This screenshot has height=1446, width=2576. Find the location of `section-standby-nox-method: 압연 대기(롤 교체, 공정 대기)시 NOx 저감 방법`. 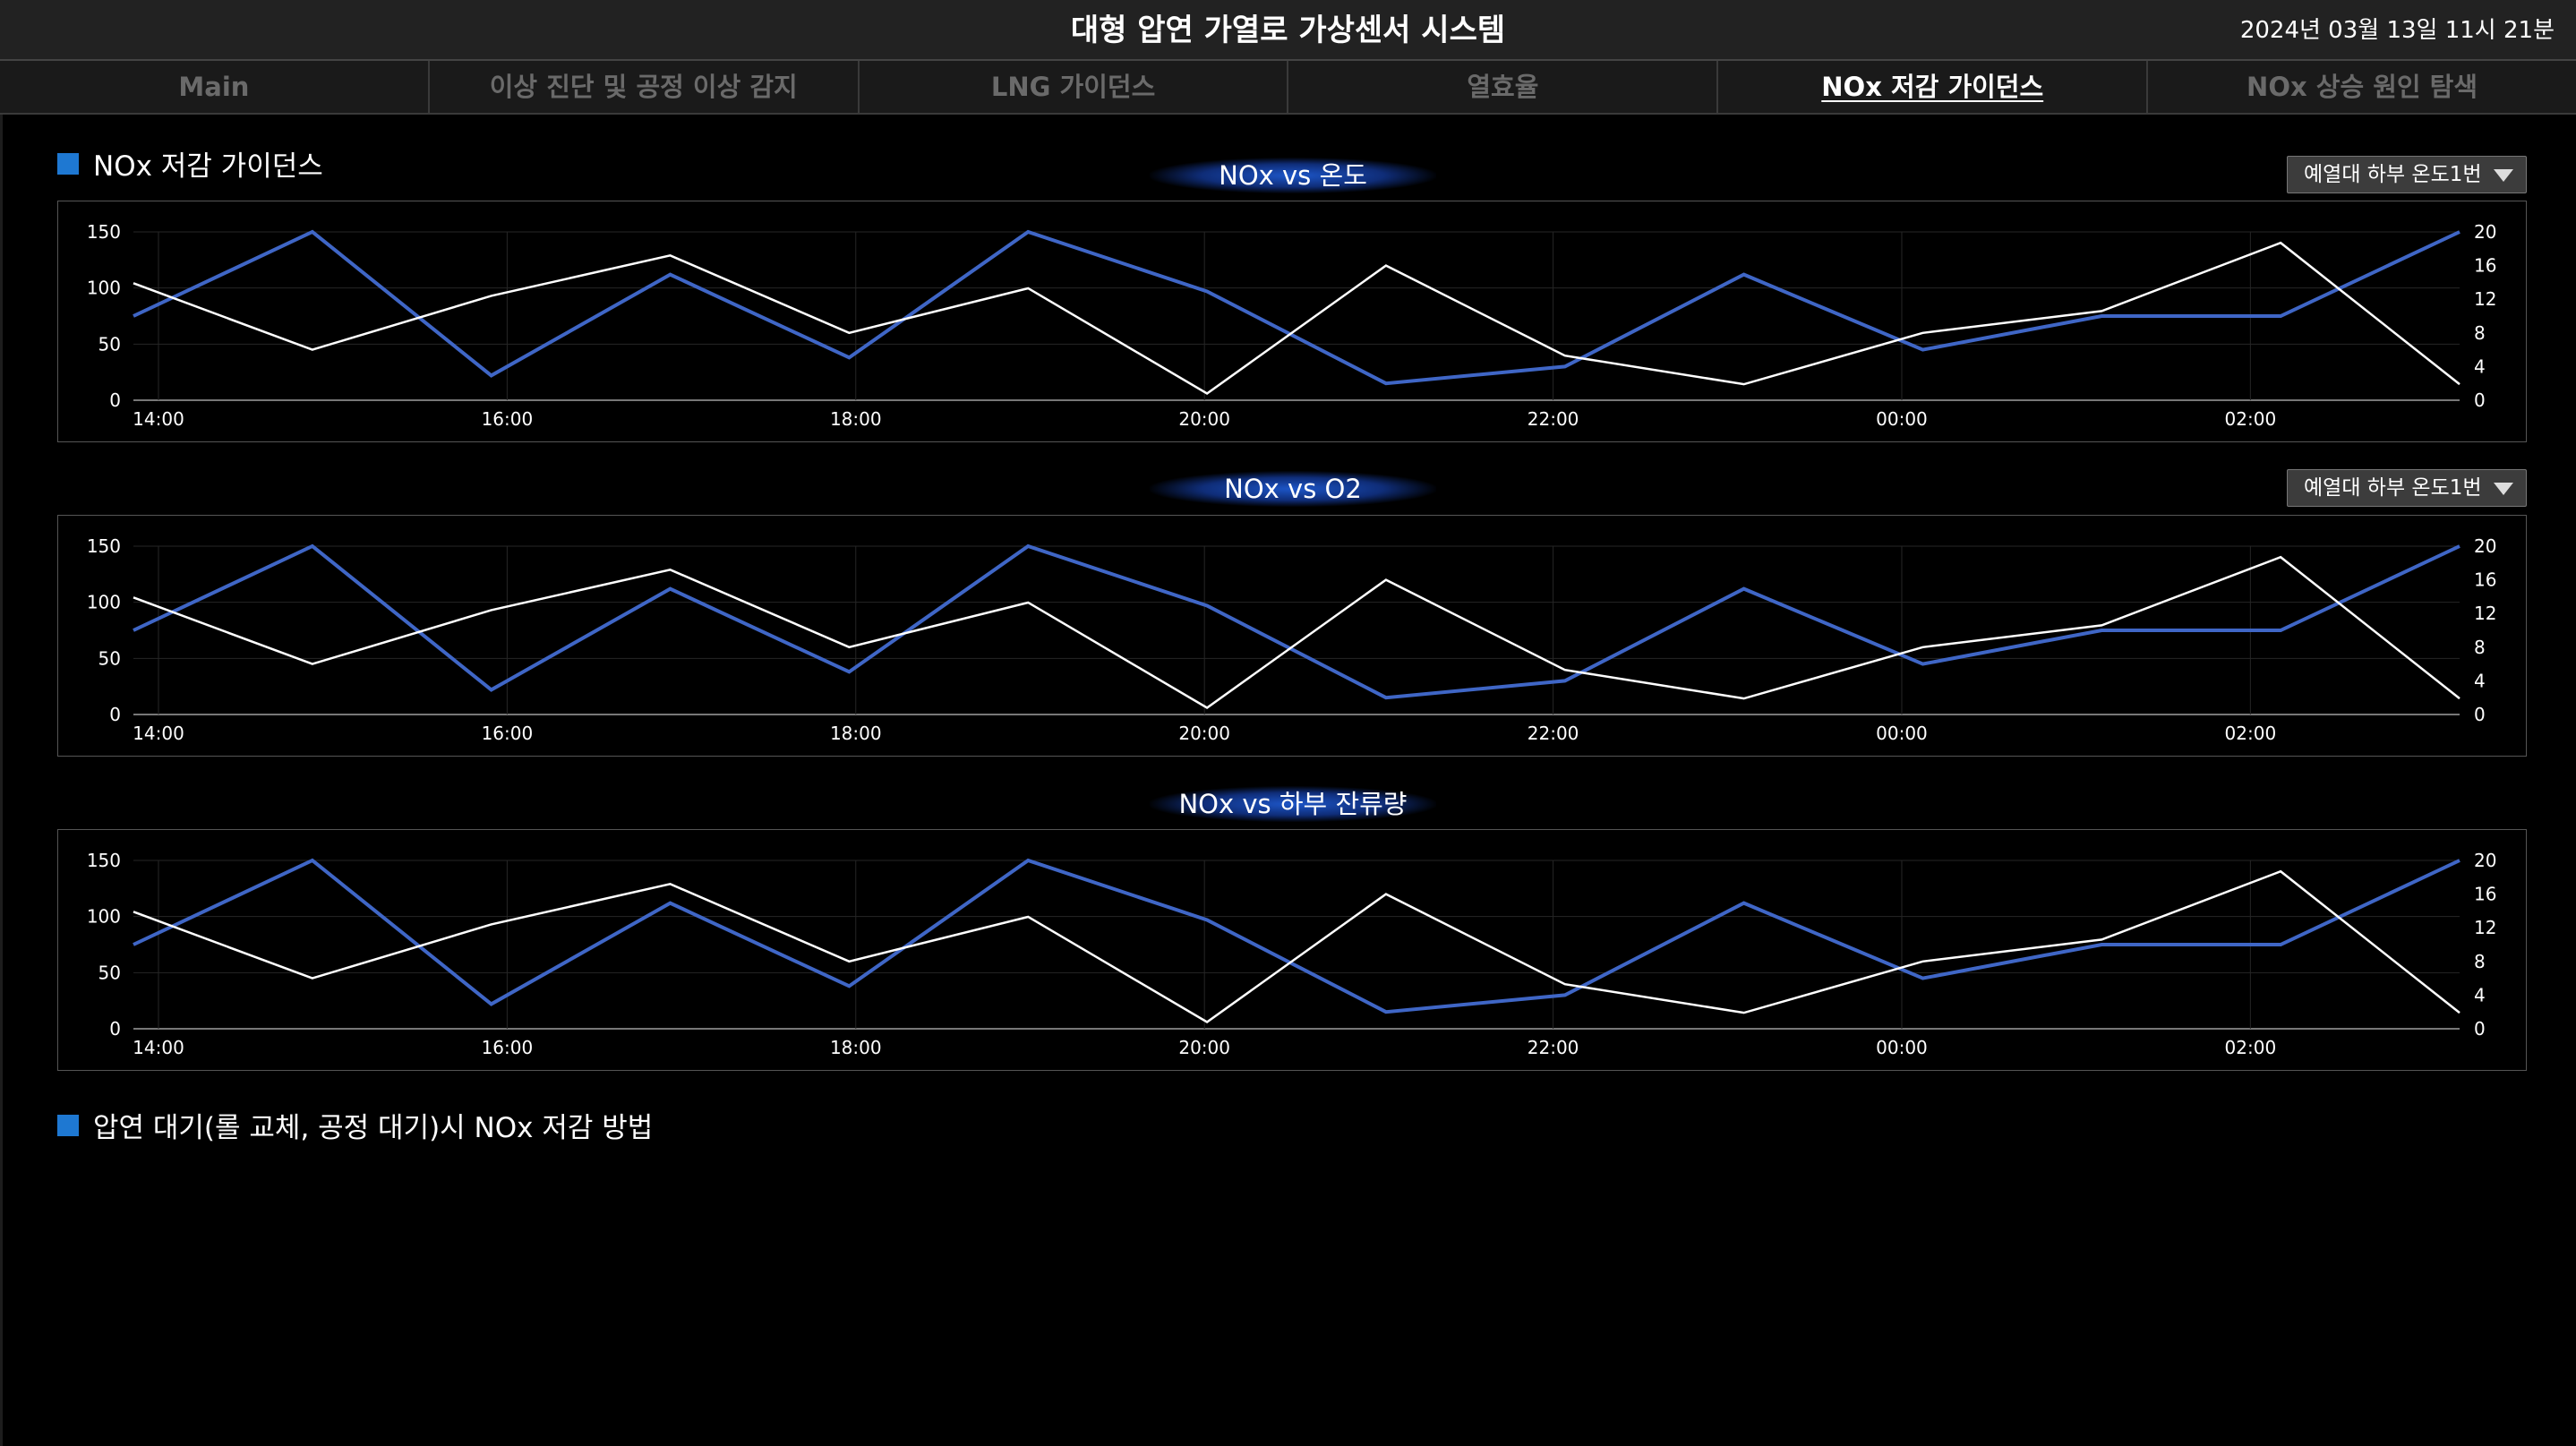

section-standby-nox-method: 압연 대기(롤 교체, 공정 대기)시 NOx 저감 방법 is located at coordinates (355, 1125).